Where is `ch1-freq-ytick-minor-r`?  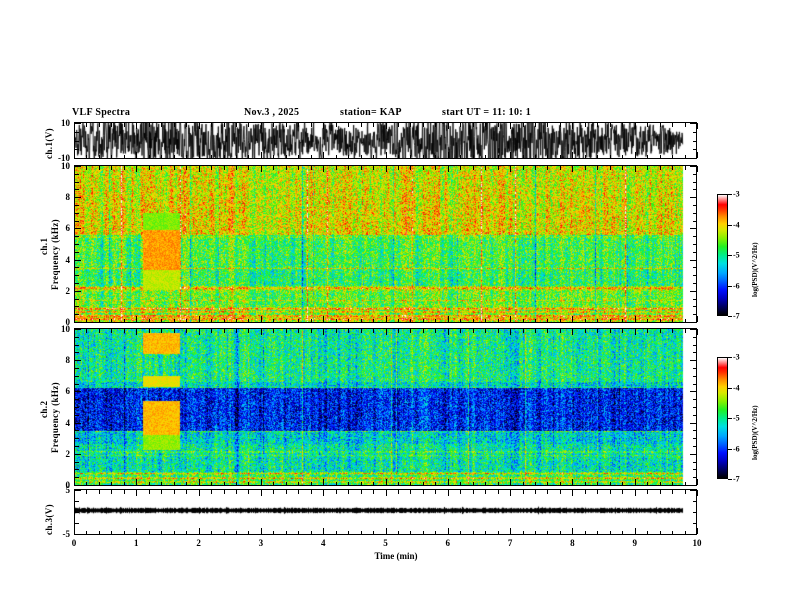
ch1-freq-ytick-minor-r is located at coordinates (694, 315).